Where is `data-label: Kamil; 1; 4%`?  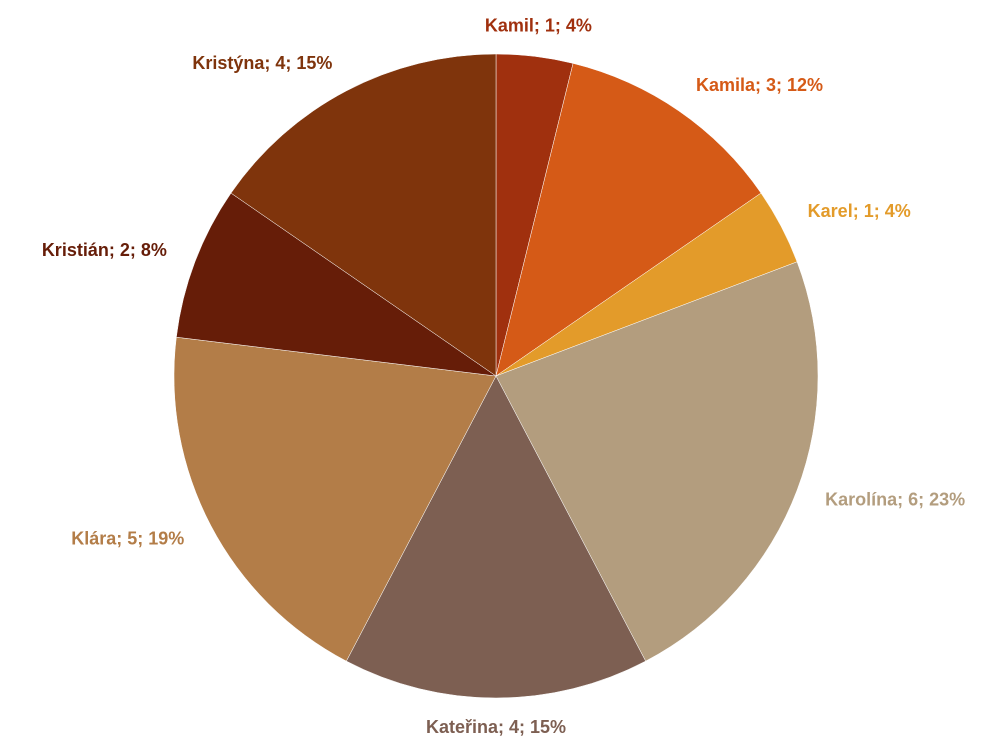 data-label: Kamil; 1; 4% is located at coordinates (538, 25).